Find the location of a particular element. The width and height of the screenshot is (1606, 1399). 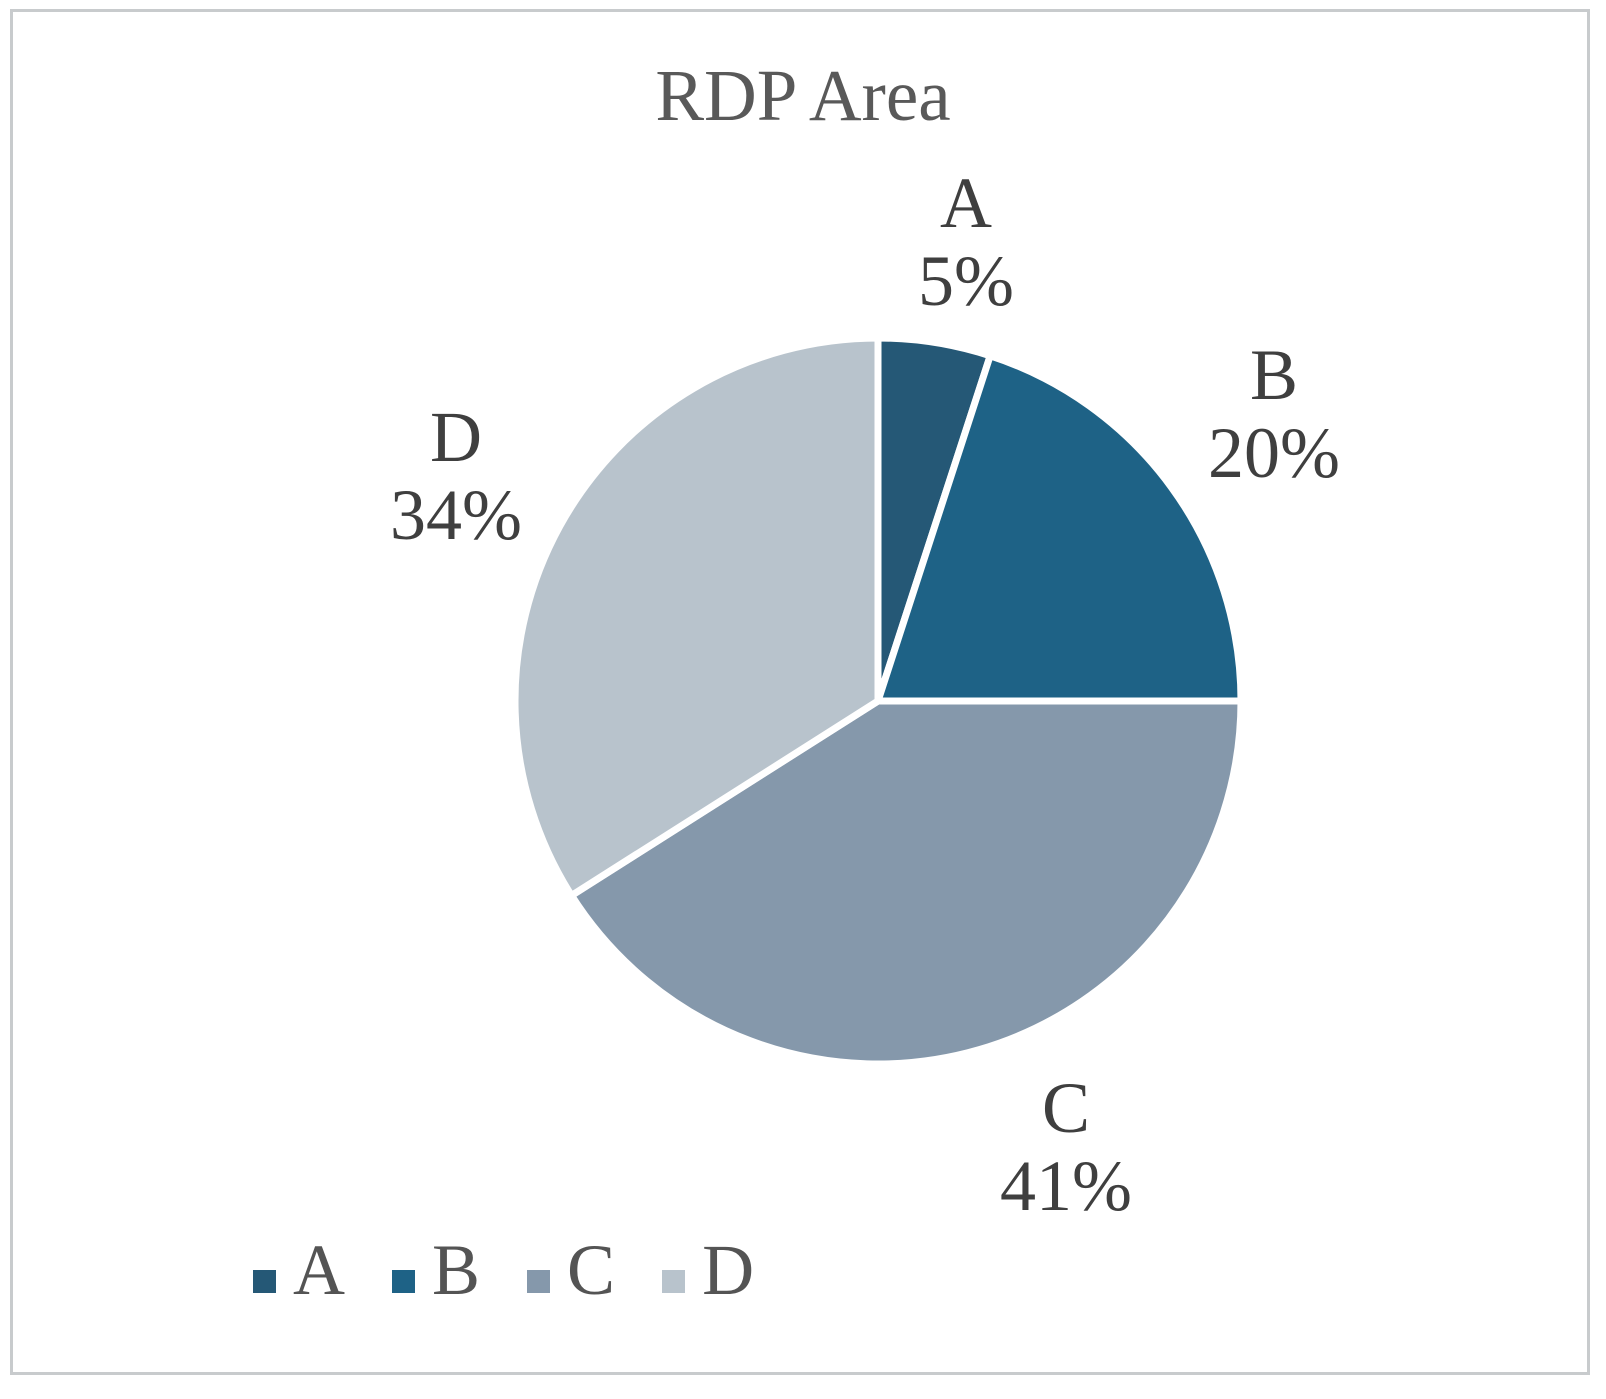

legend-label: B is located at coordinates (456, 1270).